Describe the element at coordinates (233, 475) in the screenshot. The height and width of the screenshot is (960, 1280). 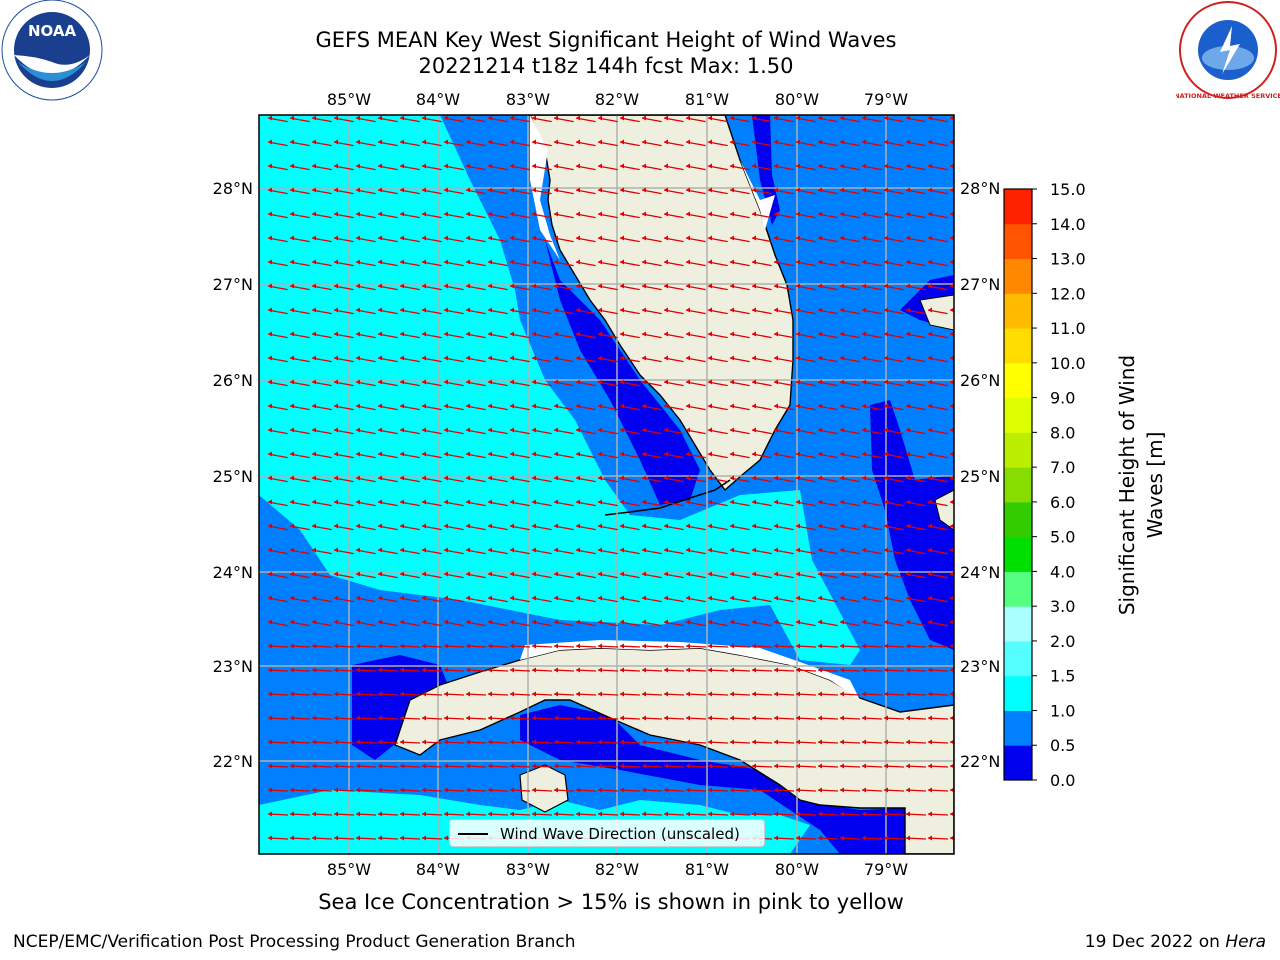
I see `lat-ticks-left: 28°N 27°N 26°N 25°N 24°N 23°N 22°N` at that location.